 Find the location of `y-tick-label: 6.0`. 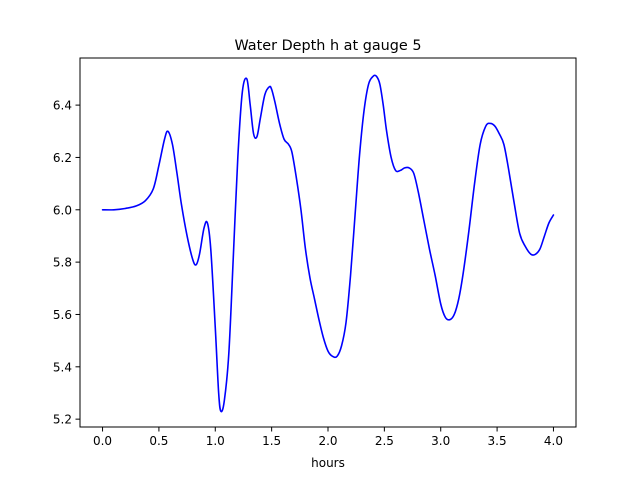

y-tick-label: 6.0 is located at coordinates (62, 210).